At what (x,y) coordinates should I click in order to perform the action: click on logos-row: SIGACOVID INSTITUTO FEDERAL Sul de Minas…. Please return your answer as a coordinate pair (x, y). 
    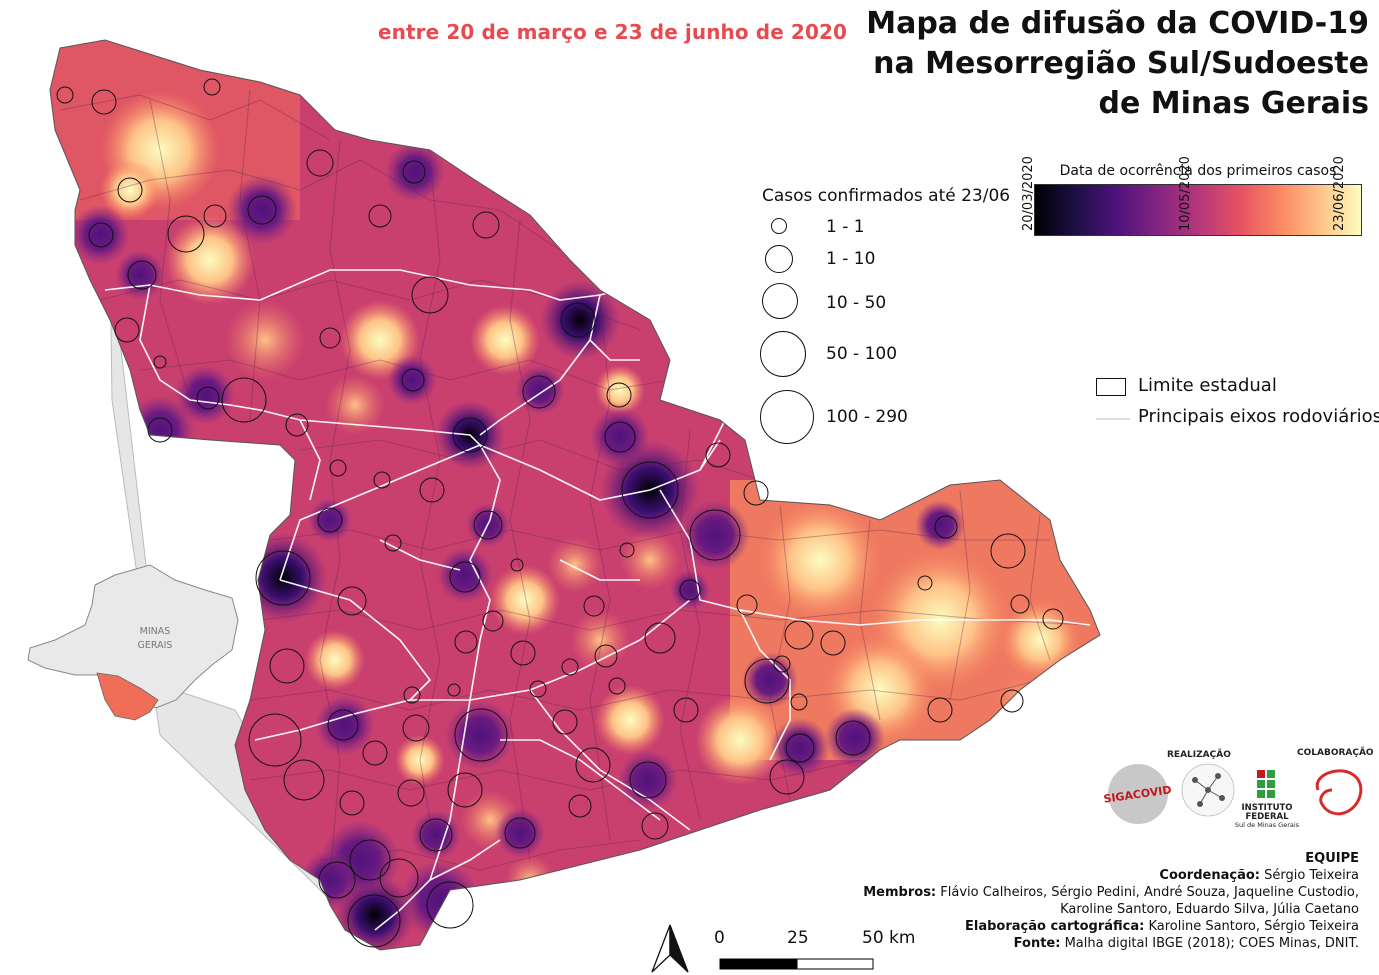
    Looking at the image, I should click on (1233, 796).